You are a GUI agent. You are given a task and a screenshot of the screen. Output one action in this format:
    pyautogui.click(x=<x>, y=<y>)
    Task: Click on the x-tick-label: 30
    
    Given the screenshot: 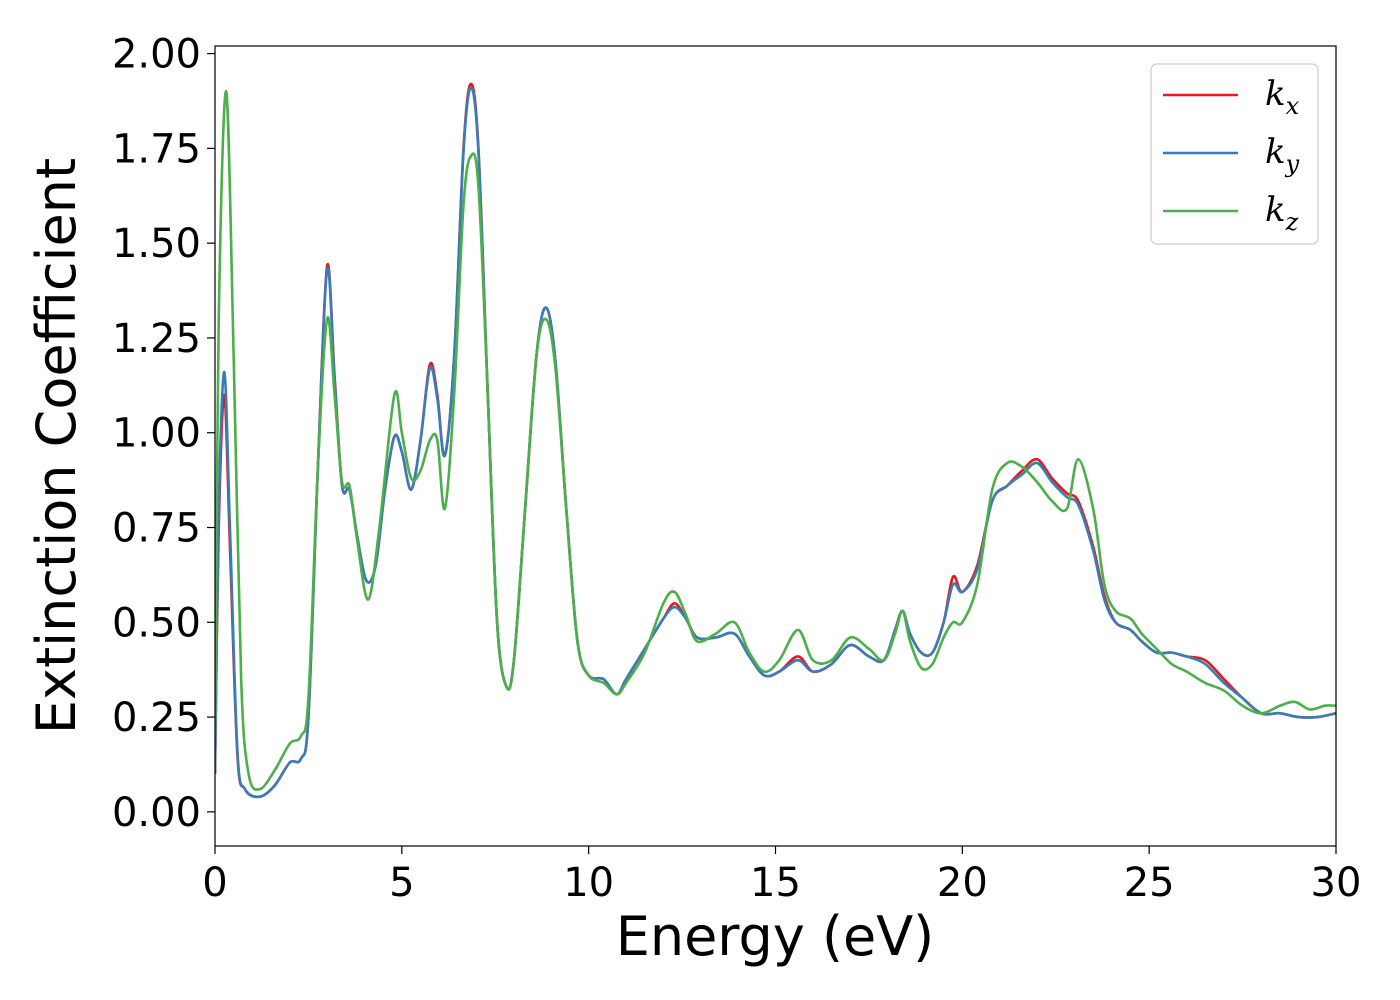 What is the action you would take?
    pyautogui.click(x=1336, y=883)
    